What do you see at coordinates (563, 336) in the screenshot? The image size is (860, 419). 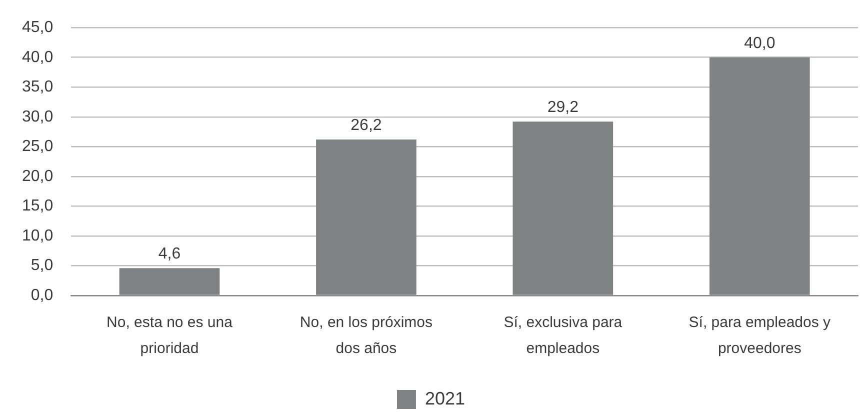 I see `x-tick-label: Sí, exclusiva para empleados` at bounding box center [563, 336].